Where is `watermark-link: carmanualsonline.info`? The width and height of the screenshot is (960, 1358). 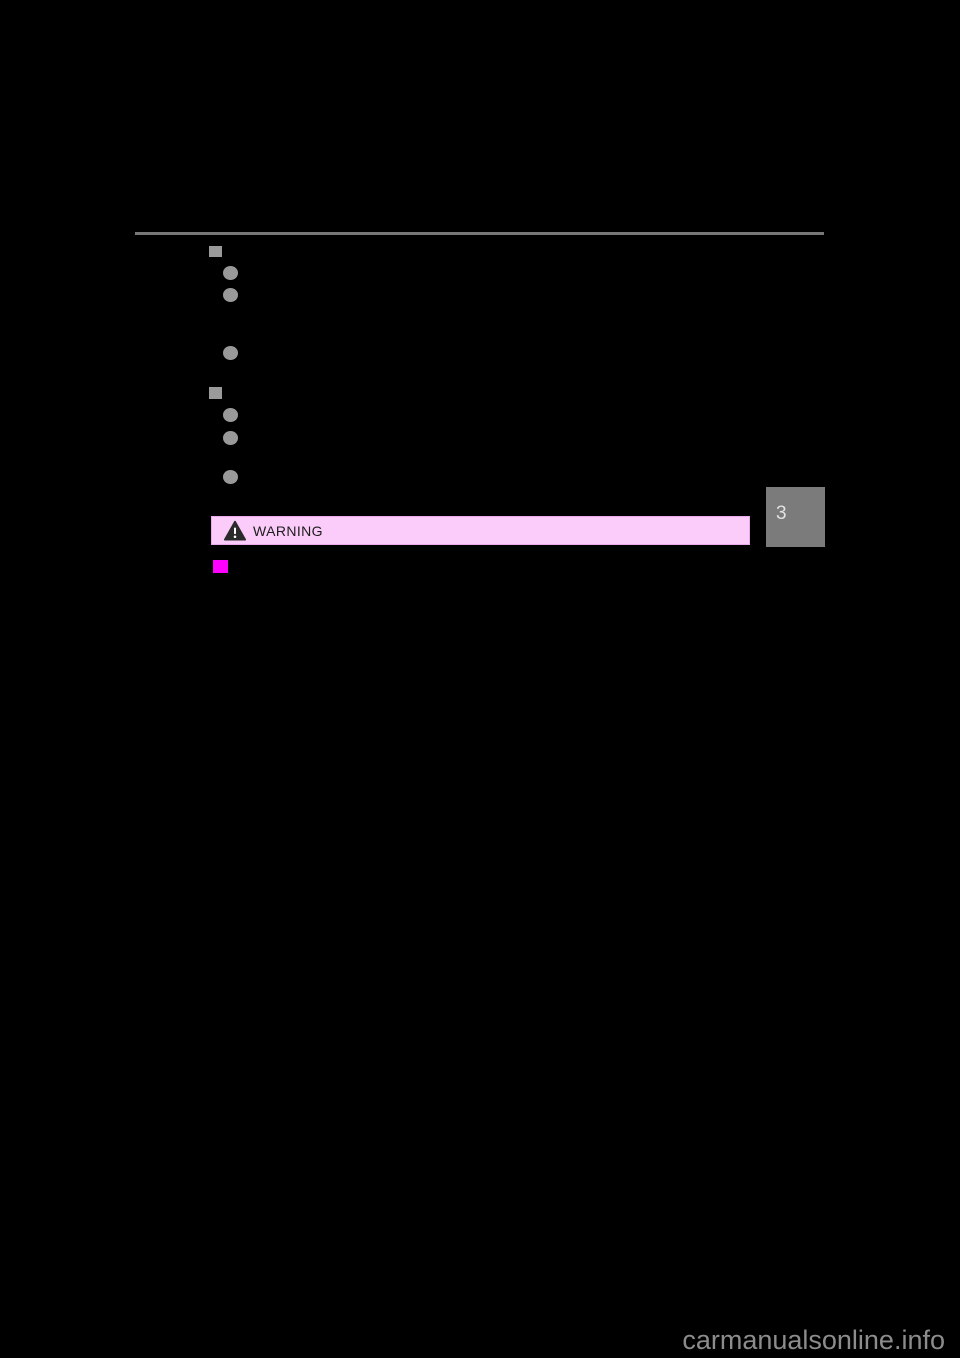
watermark-link: carmanualsonline.info is located at coordinates (813, 1340).